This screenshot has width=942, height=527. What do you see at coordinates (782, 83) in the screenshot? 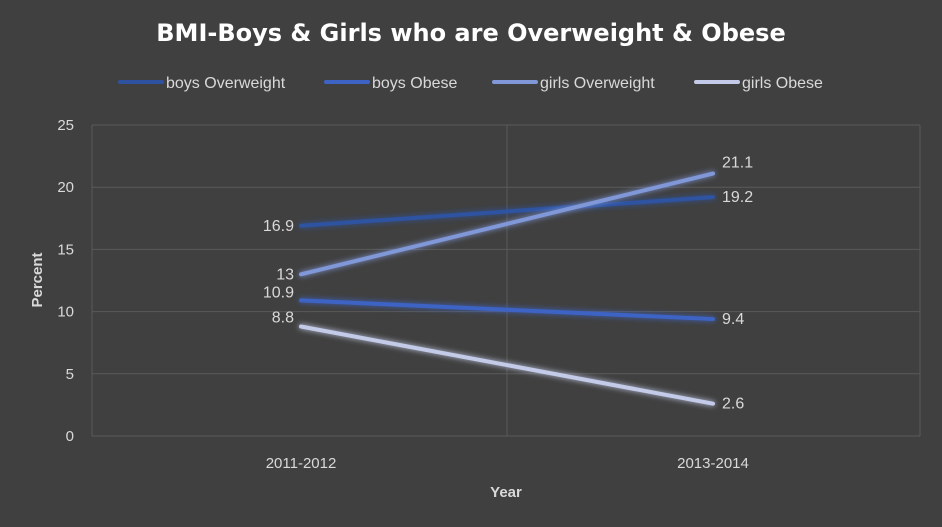
I see `legend-label: girls Obese` at bounding box center [782, 83].